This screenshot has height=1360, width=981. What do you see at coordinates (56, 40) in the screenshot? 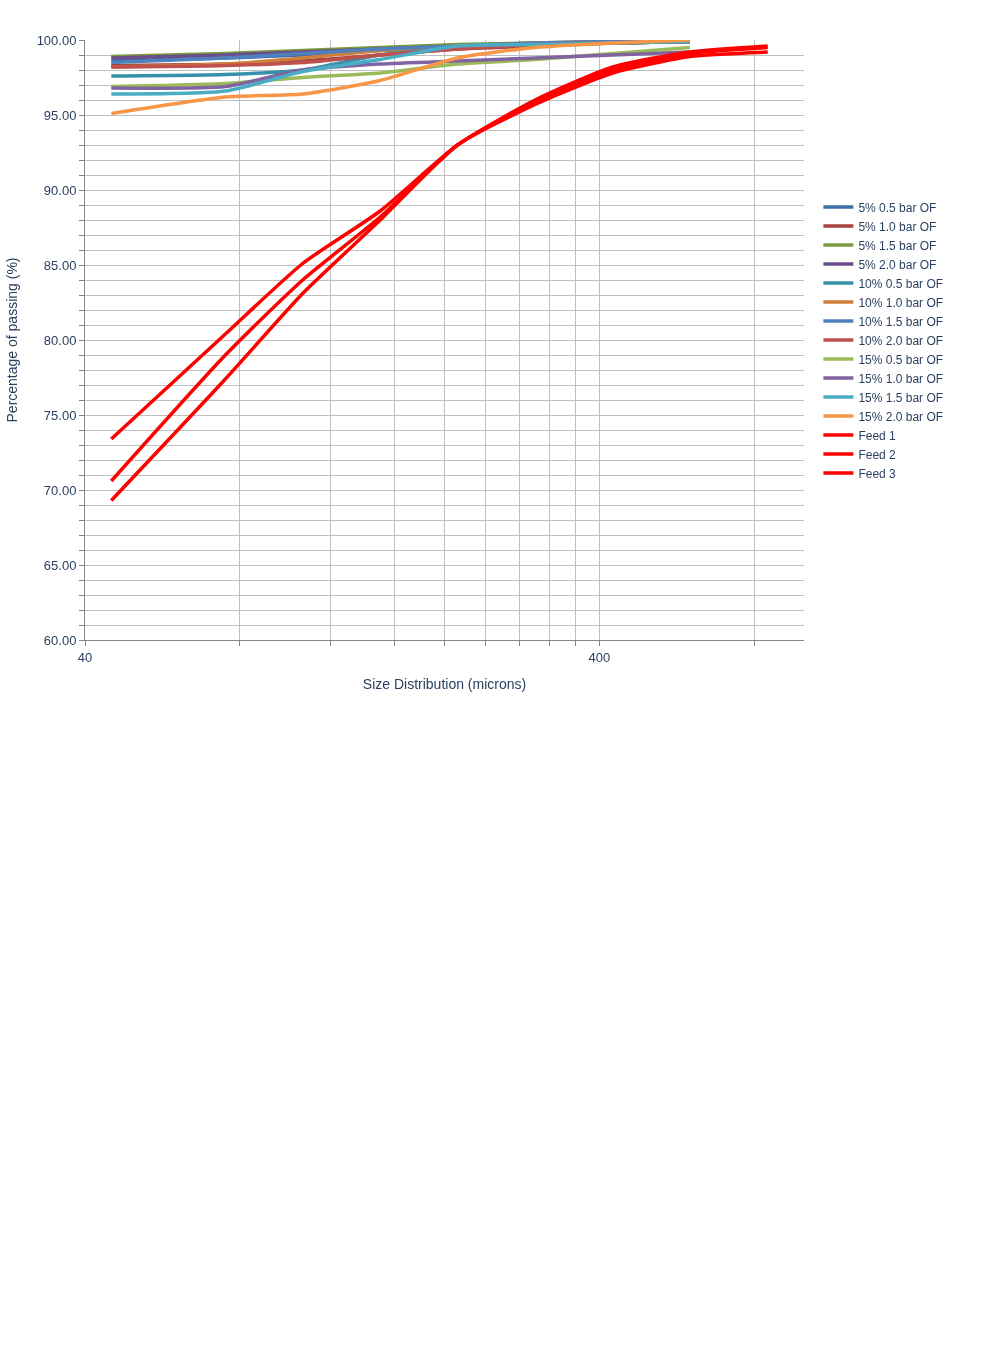
I see `y-tick-label: 100.00` at bounding box center [56, 40].